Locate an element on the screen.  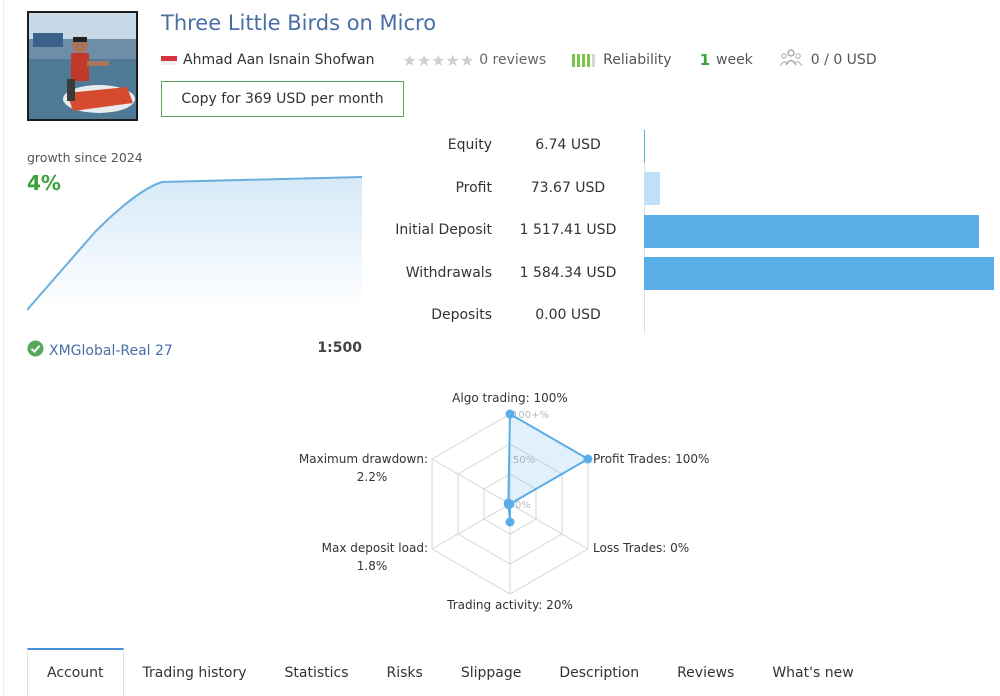
tab-description: Description is located at coordinates (599, 673).